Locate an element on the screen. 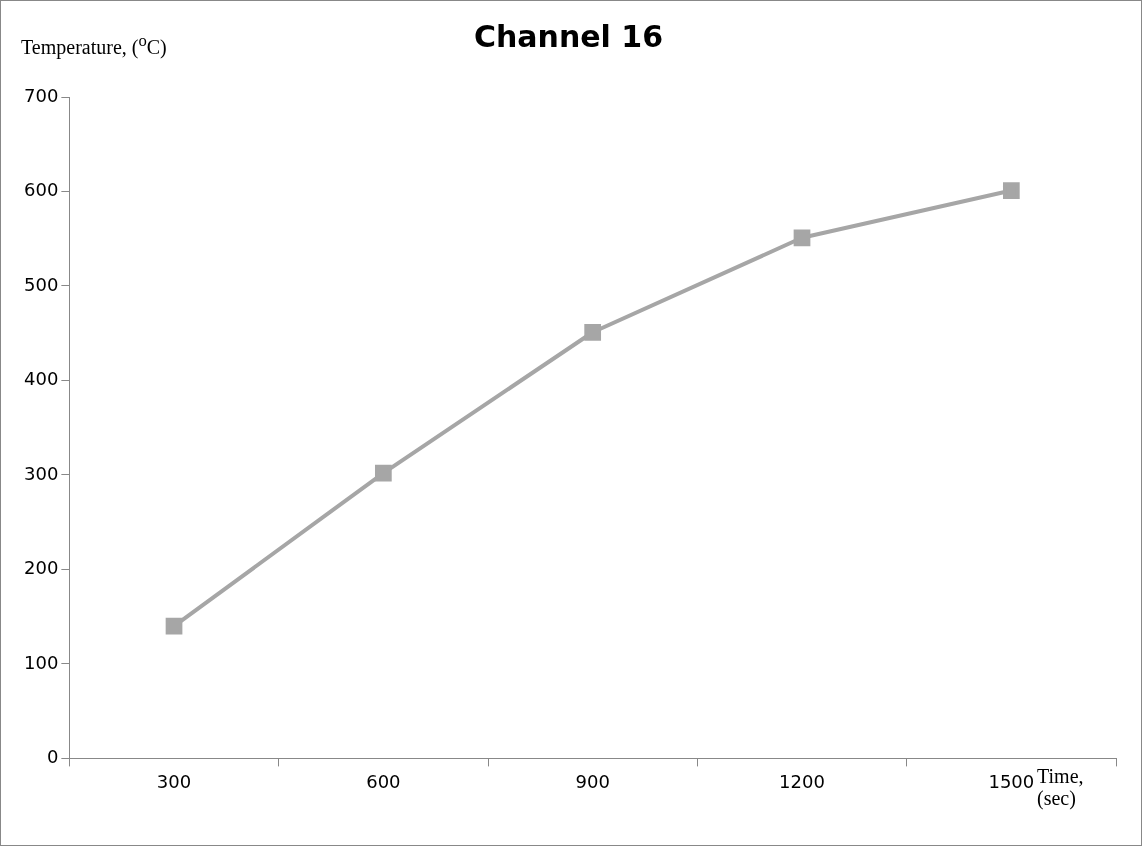  y-axis-title: Temperature, ($^{o}$C) is located at coordinates (94, 45).